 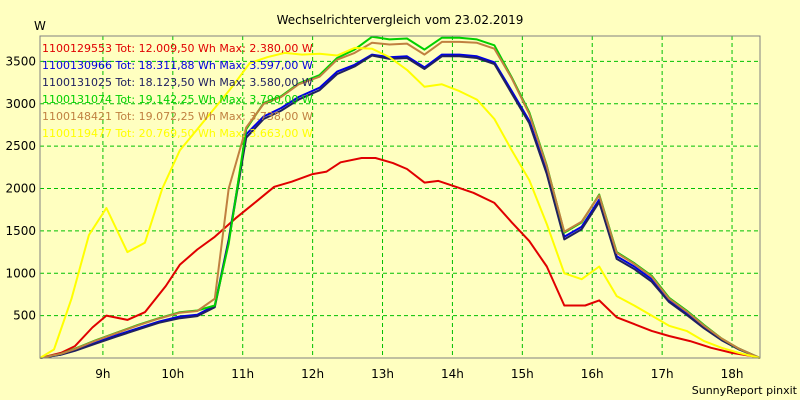 What do you see at coordinates (662, 374) in the screenshot?
I see `x-tick-label: 17h` at bounding box center [662, 374].